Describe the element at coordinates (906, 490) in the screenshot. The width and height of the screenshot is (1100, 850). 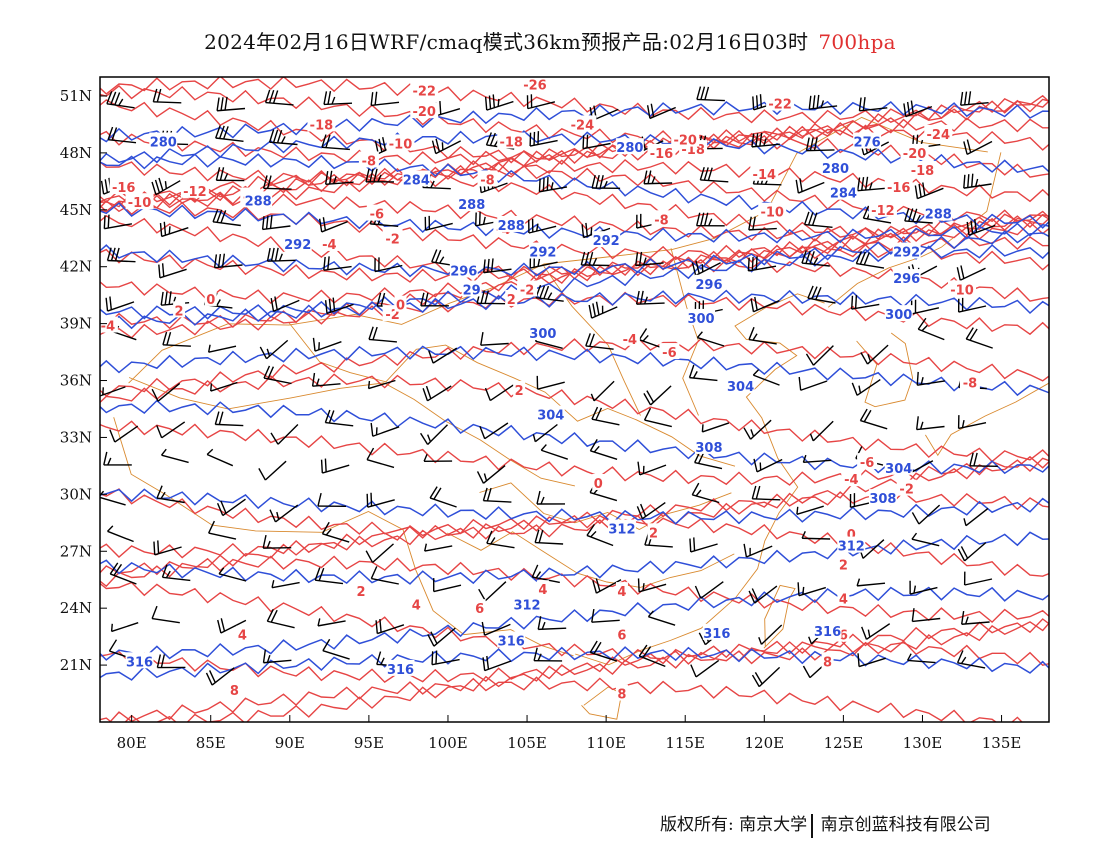
I see `contour-label: -2` at that location.